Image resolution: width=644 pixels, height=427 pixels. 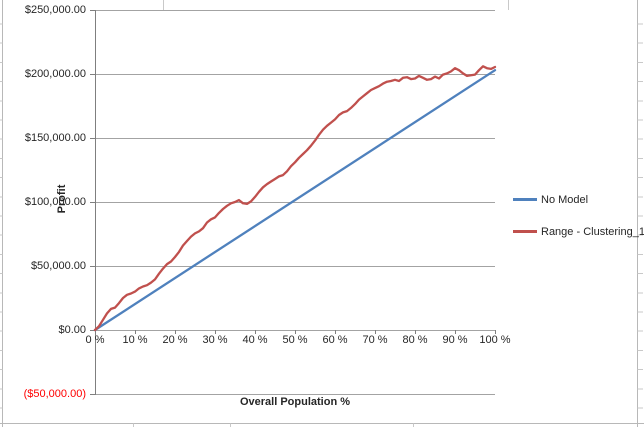 What do you see at coordinates (215, 340) in the screenshot?
I see `x-axis-tick-label: 30 %` at bounding box center [215, 340].